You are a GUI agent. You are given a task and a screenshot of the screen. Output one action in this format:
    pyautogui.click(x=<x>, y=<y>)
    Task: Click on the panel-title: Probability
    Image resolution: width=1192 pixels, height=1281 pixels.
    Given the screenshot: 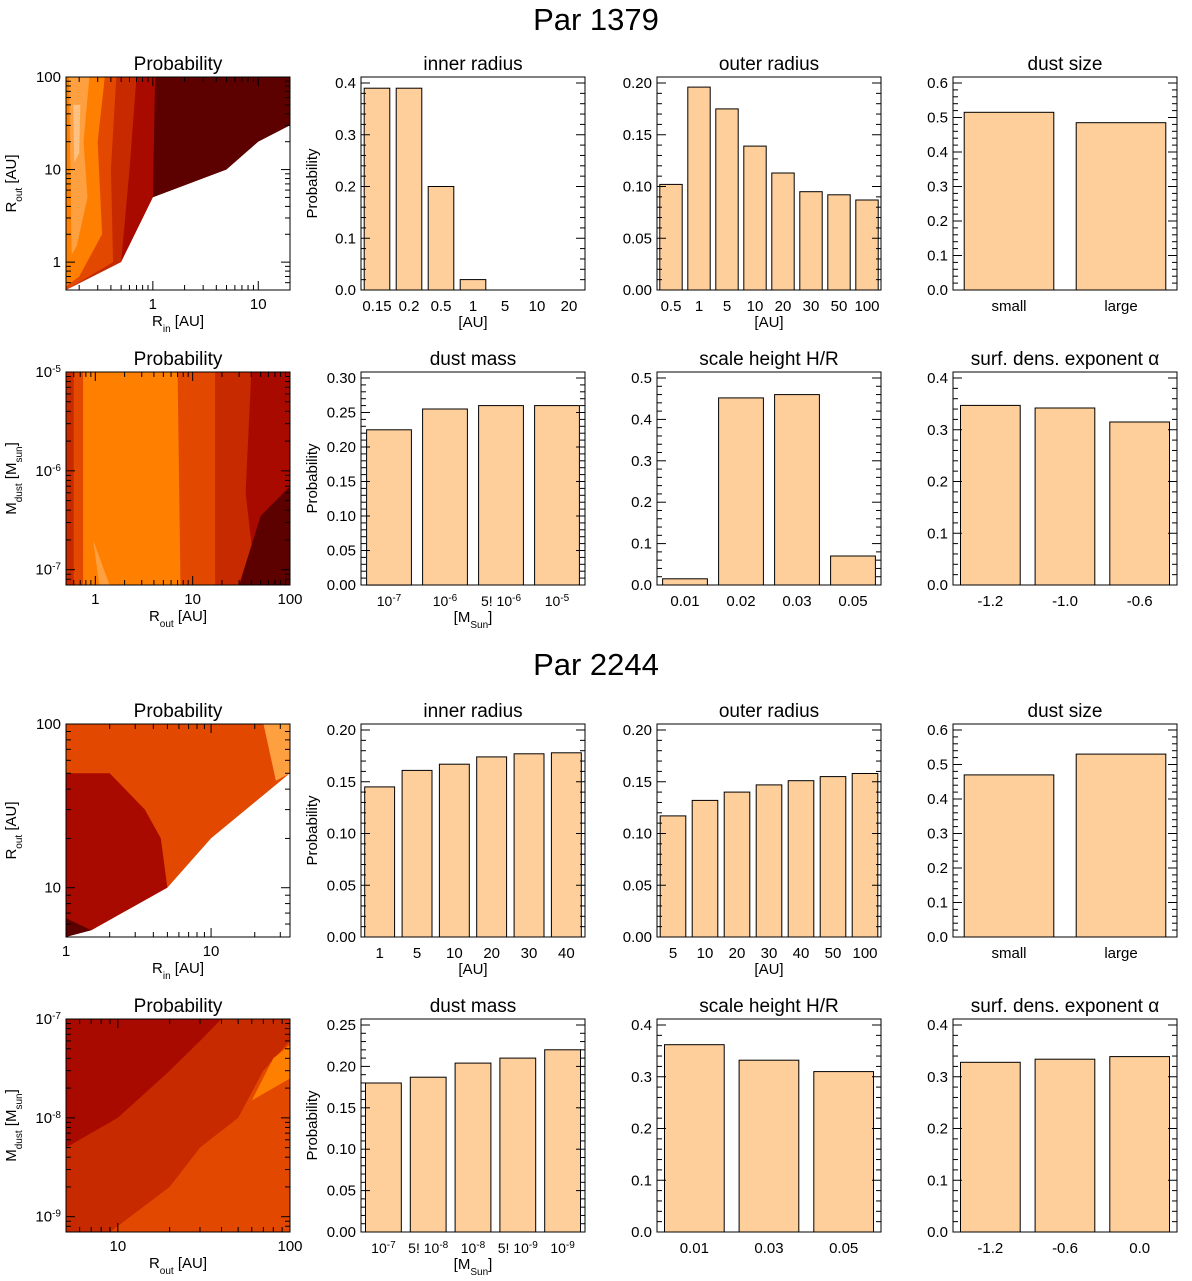 What is the action you would take?
    pyautogui.click(x=178, y=64)
    